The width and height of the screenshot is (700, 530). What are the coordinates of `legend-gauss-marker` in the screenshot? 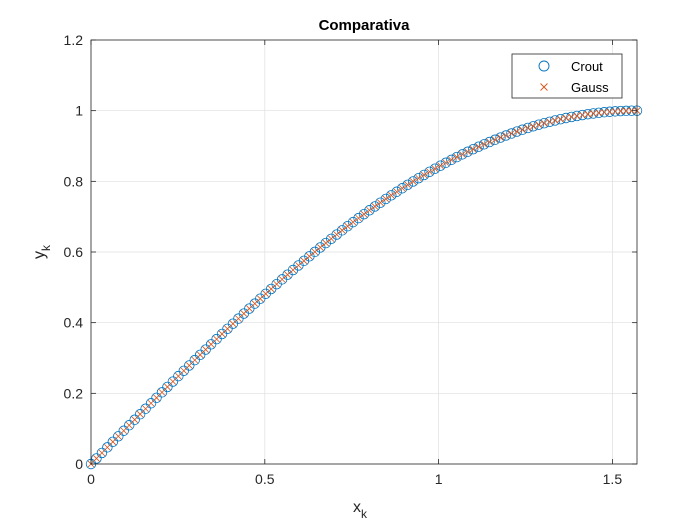 It's located at (544, 87).